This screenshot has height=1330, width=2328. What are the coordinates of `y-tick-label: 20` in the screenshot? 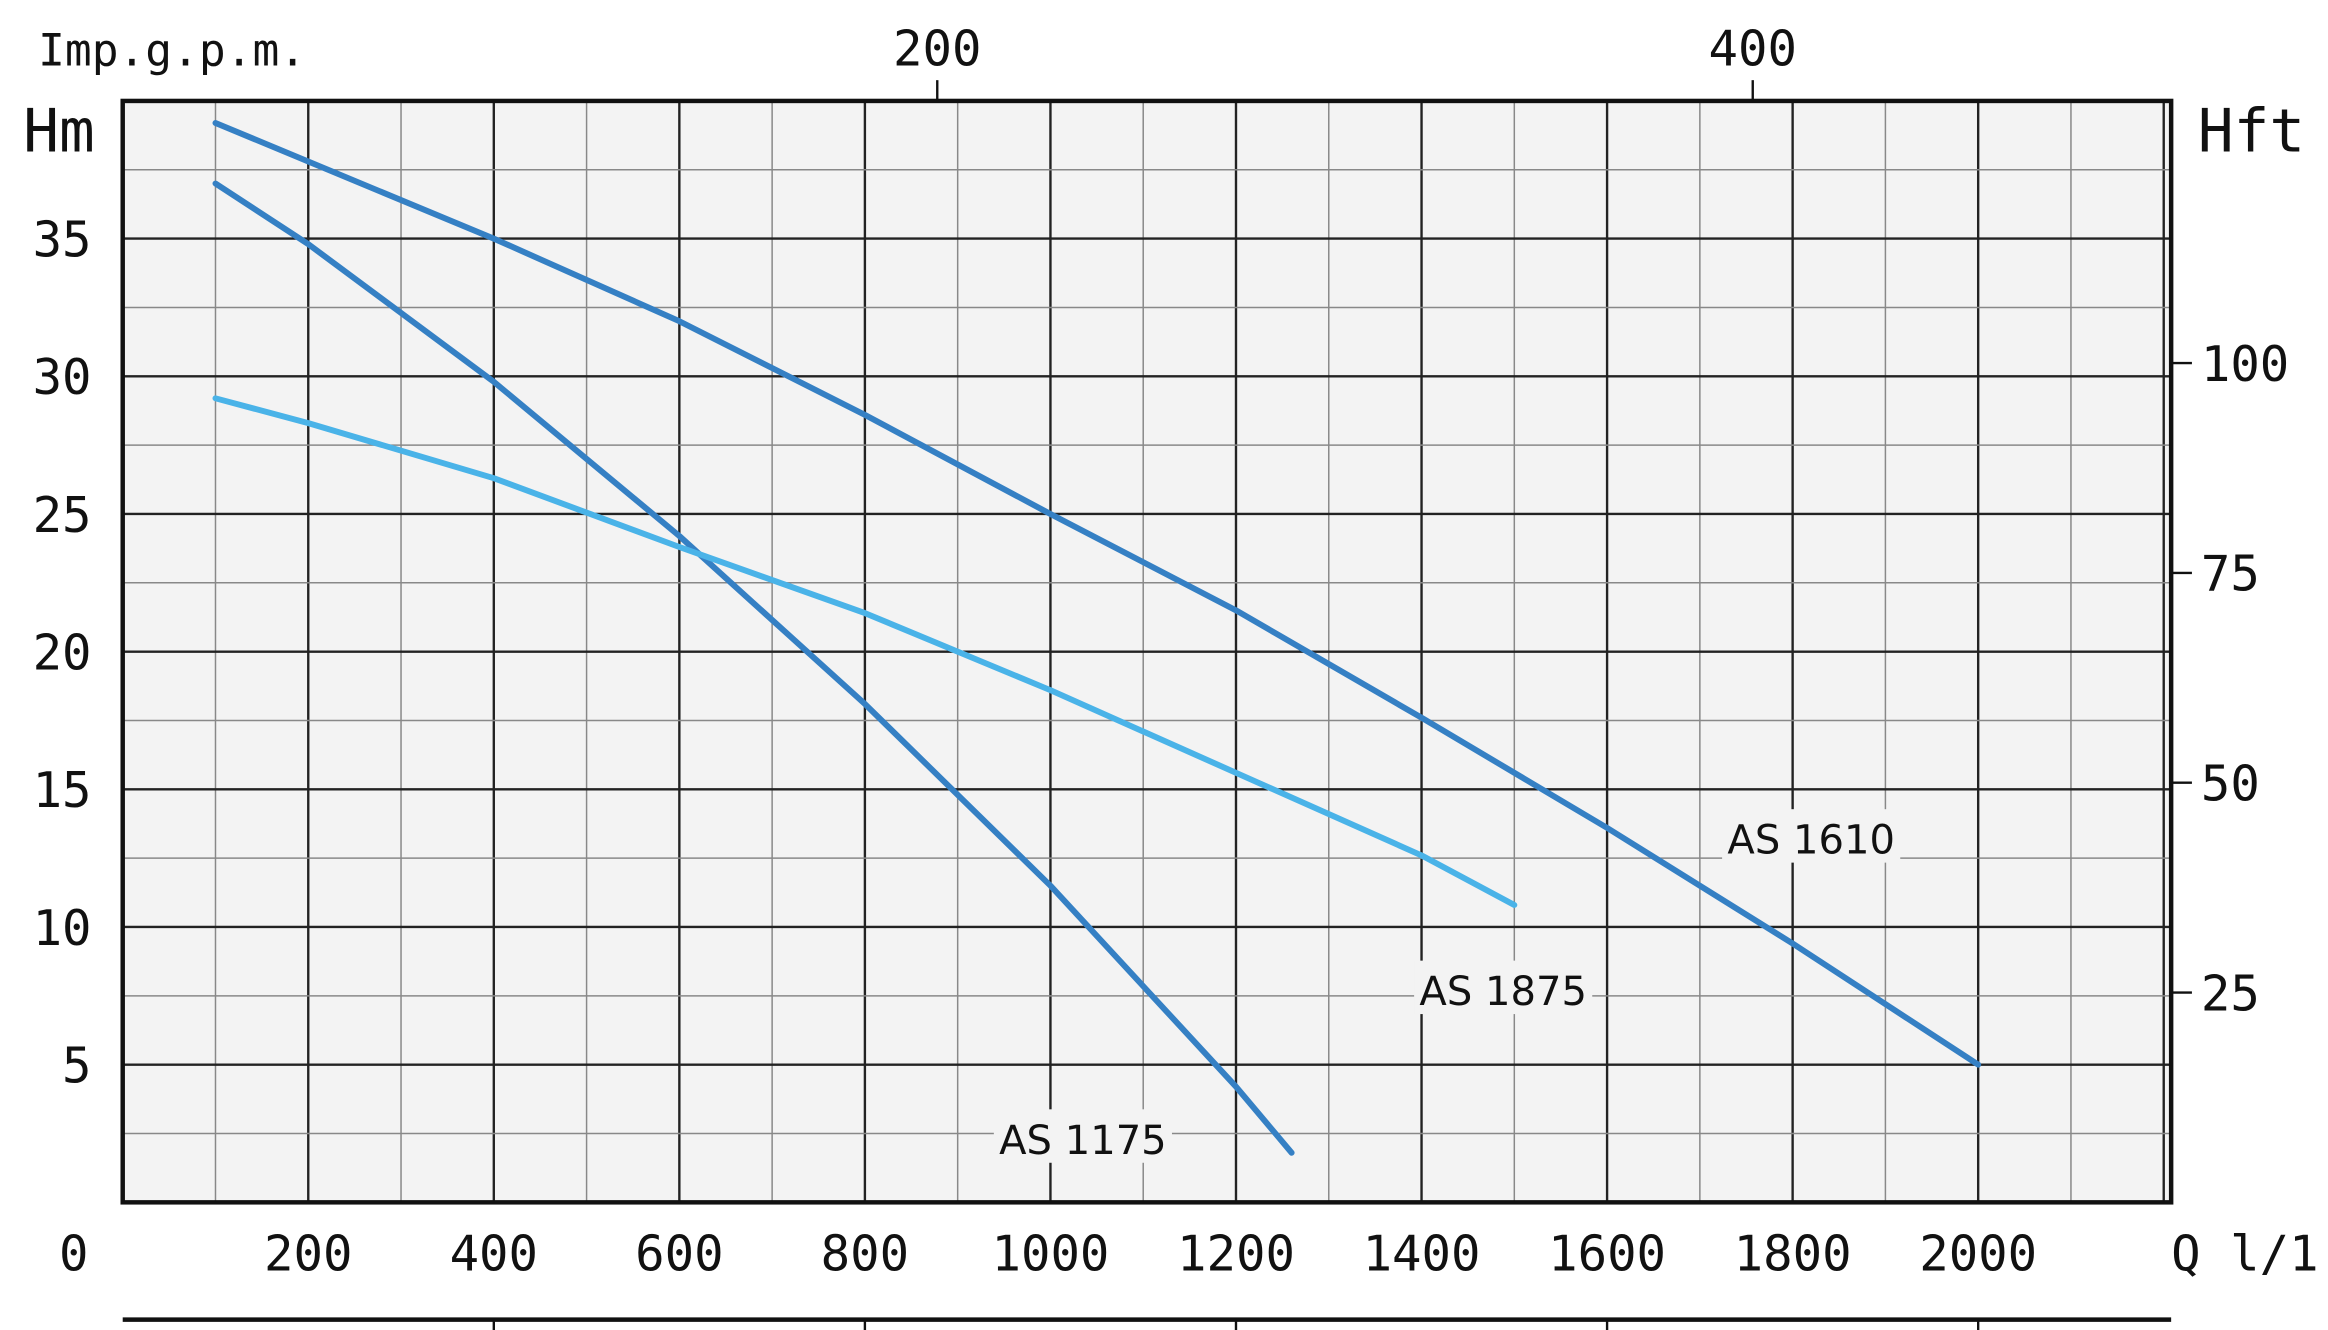 It's located at (62, 652).